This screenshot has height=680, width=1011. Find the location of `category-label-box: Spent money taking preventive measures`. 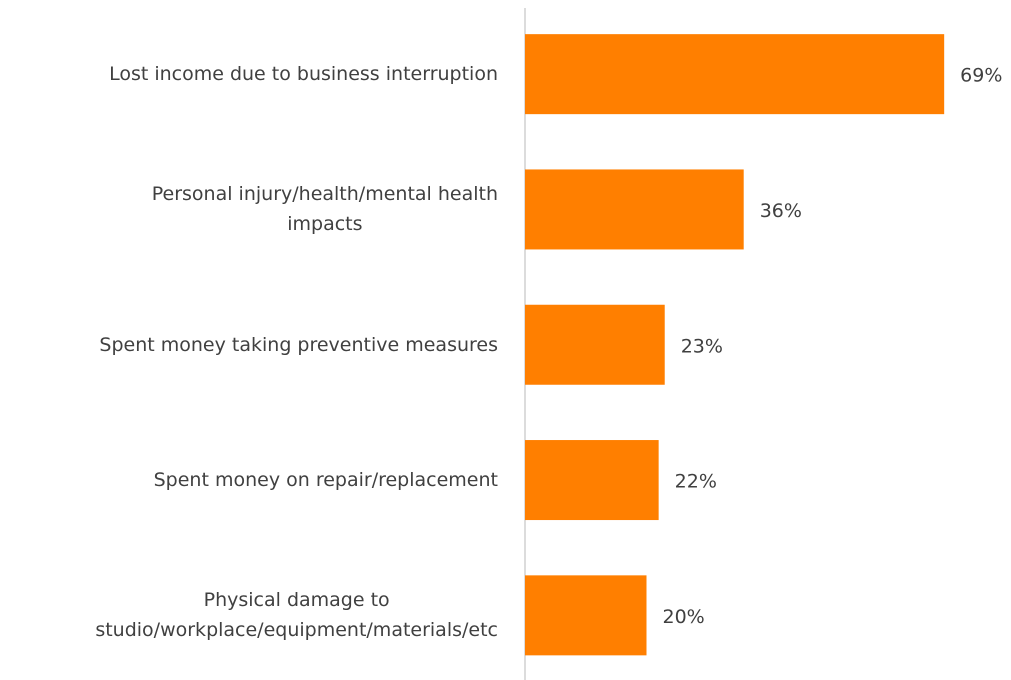

category-label-box: Spent money taking preventive measures is located at coordinates (249, 345).